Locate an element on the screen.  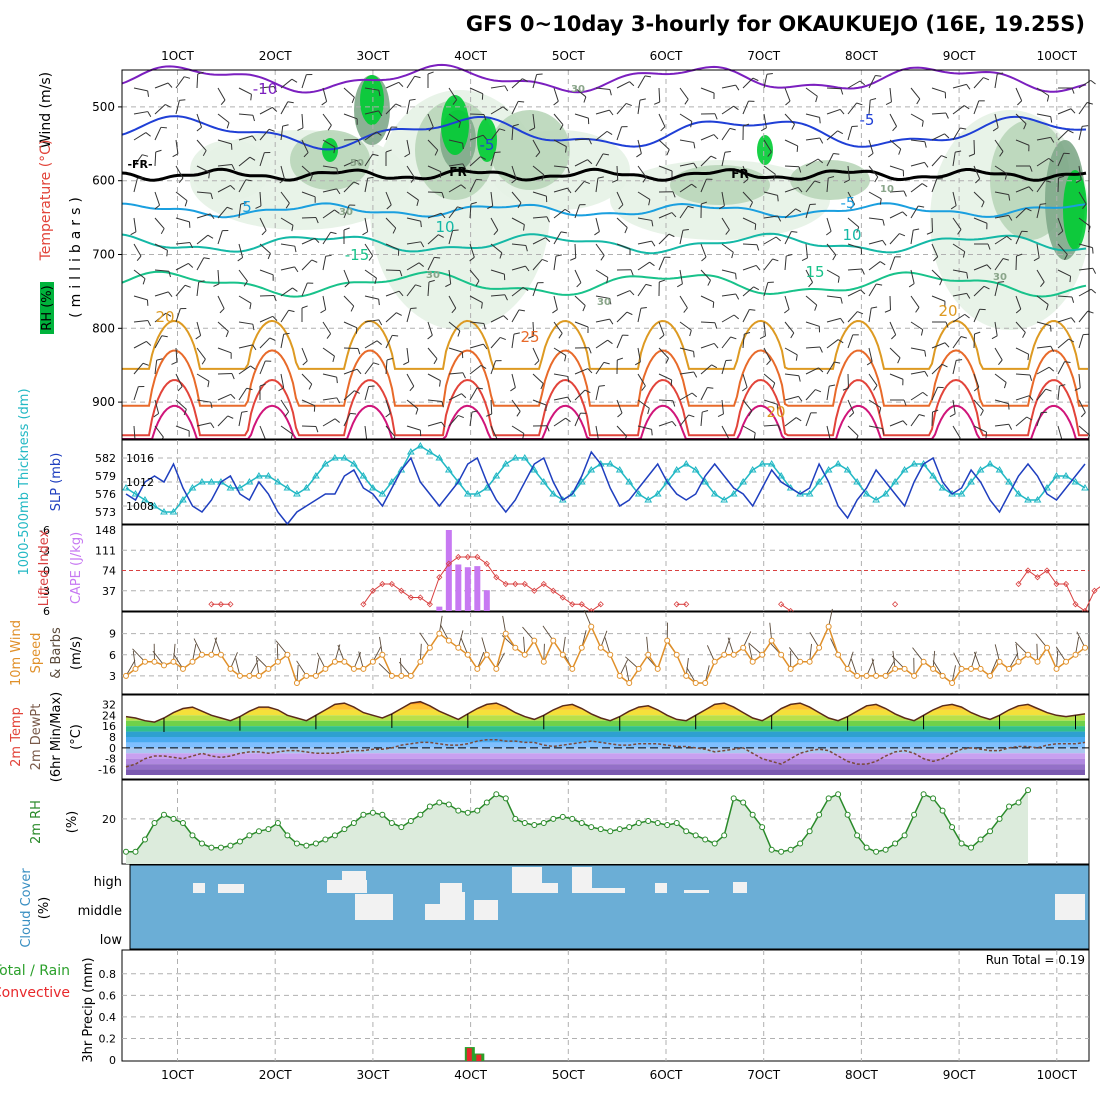
precip-tick-label: 0.2 is located at coordinates (108, 1038).